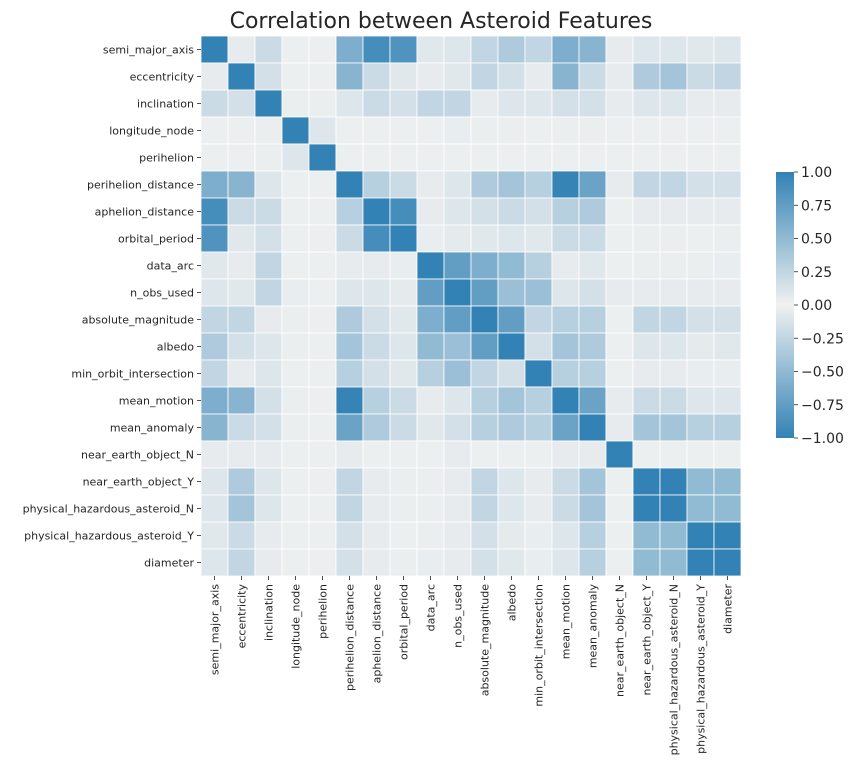  I want to click on colorbar: 1.00 0.75 0.50 0.25 0.00 −0.25 −0.50 −0.75 −1.00, so click(810, 306).